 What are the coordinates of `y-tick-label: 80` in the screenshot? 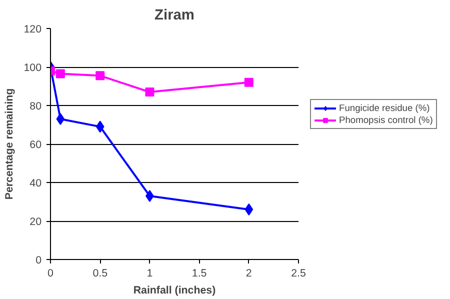 It's located at (36, 106).